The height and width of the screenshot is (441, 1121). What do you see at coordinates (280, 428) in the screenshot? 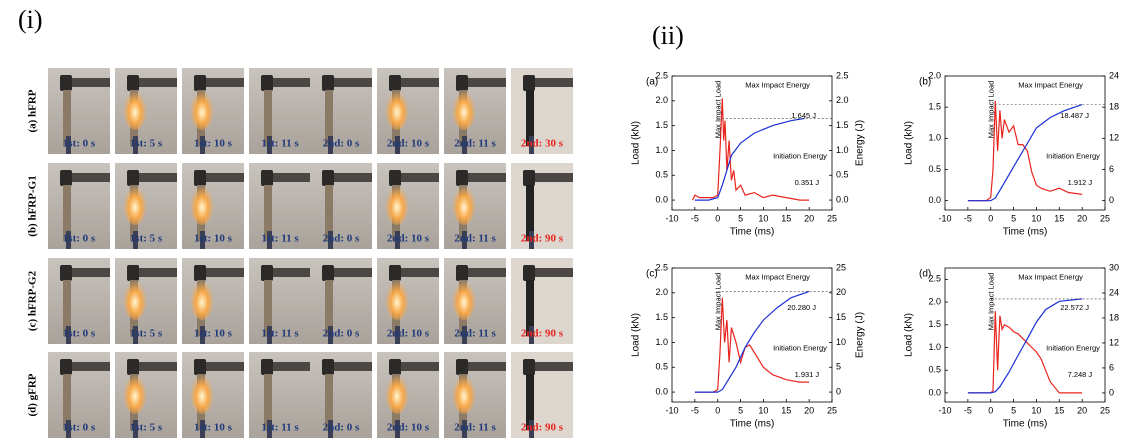
I see `photo-caption: 1st: 11 s` at bounding box center [280, 428].